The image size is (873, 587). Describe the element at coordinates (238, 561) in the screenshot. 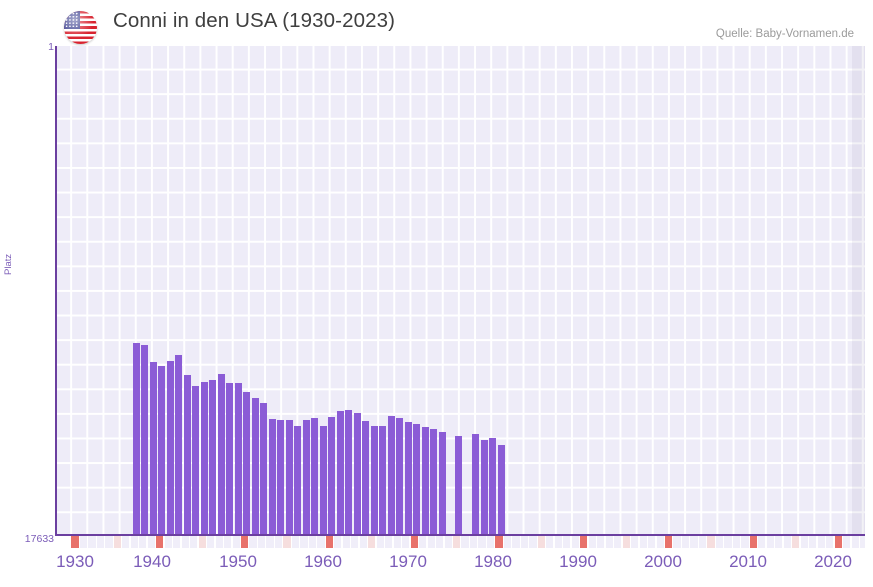

I see `x-axis-tick-label: 1950` at that location.